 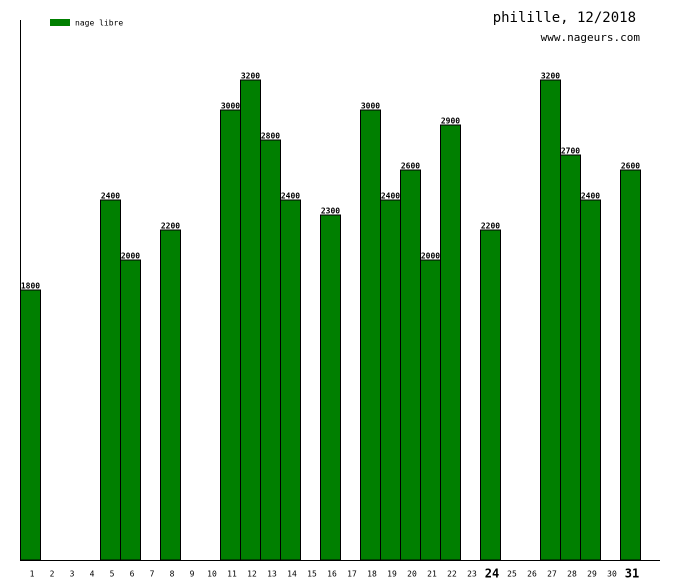 What do you see at coordinates (52, 574) in the screenshot?
I see `x-tick-label: 2` at bounding box center [52, 574].